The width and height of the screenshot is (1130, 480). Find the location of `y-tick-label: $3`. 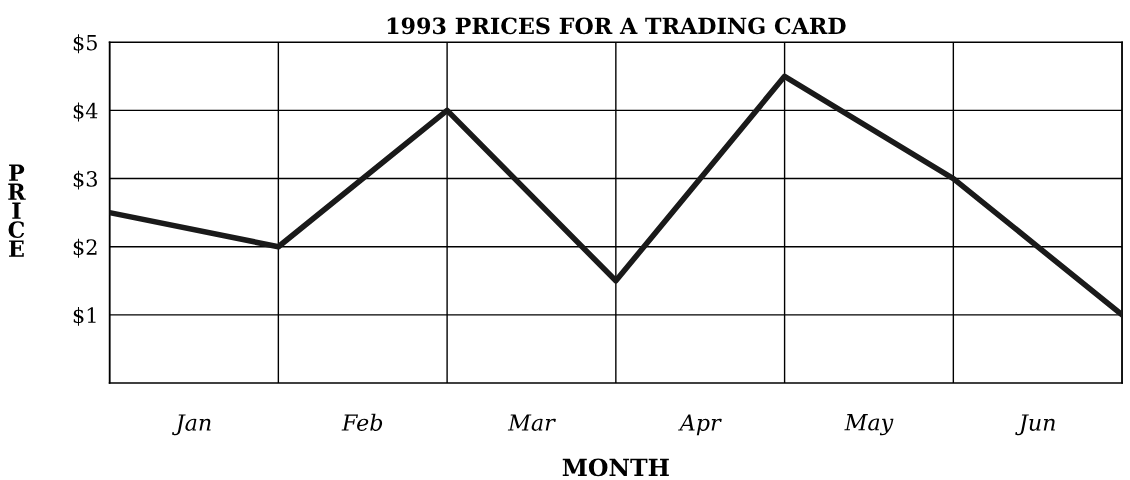

y-tick-label: $3 is located at coordinates (85, 180).